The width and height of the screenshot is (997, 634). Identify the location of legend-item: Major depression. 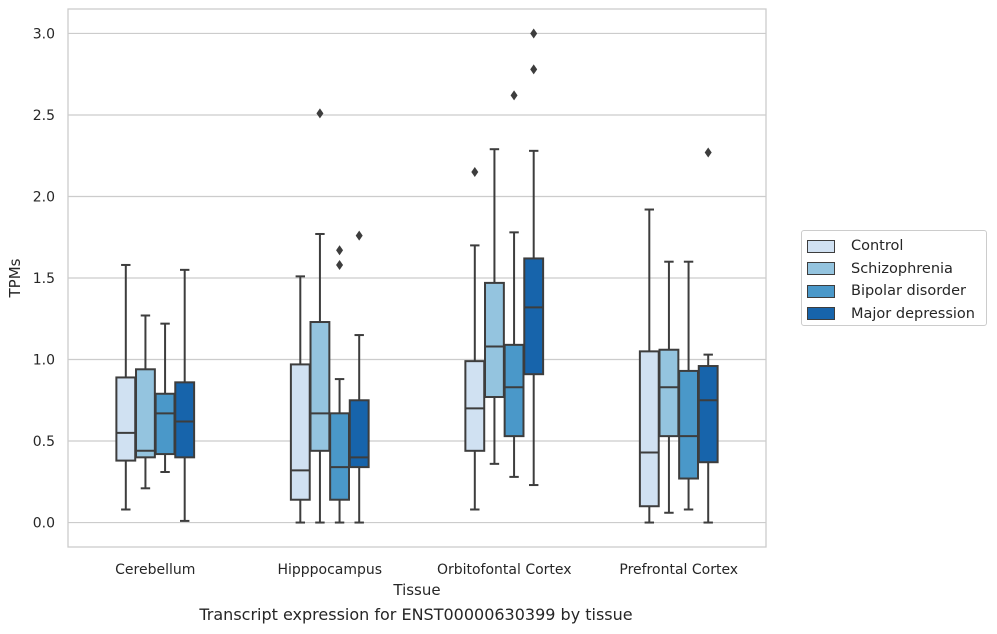
(896, 314).